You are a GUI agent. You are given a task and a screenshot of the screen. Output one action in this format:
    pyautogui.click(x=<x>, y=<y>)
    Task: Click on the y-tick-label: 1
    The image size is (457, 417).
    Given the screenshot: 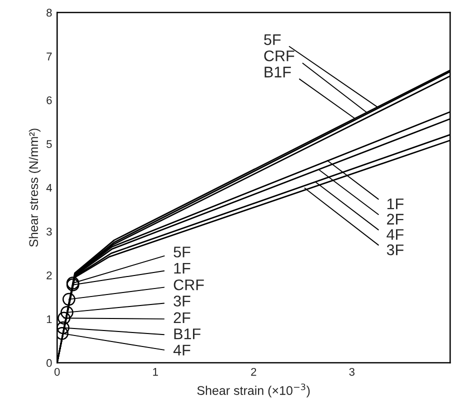 What is the action you would take?
    pyautogui.click(x=49, y=319)
    